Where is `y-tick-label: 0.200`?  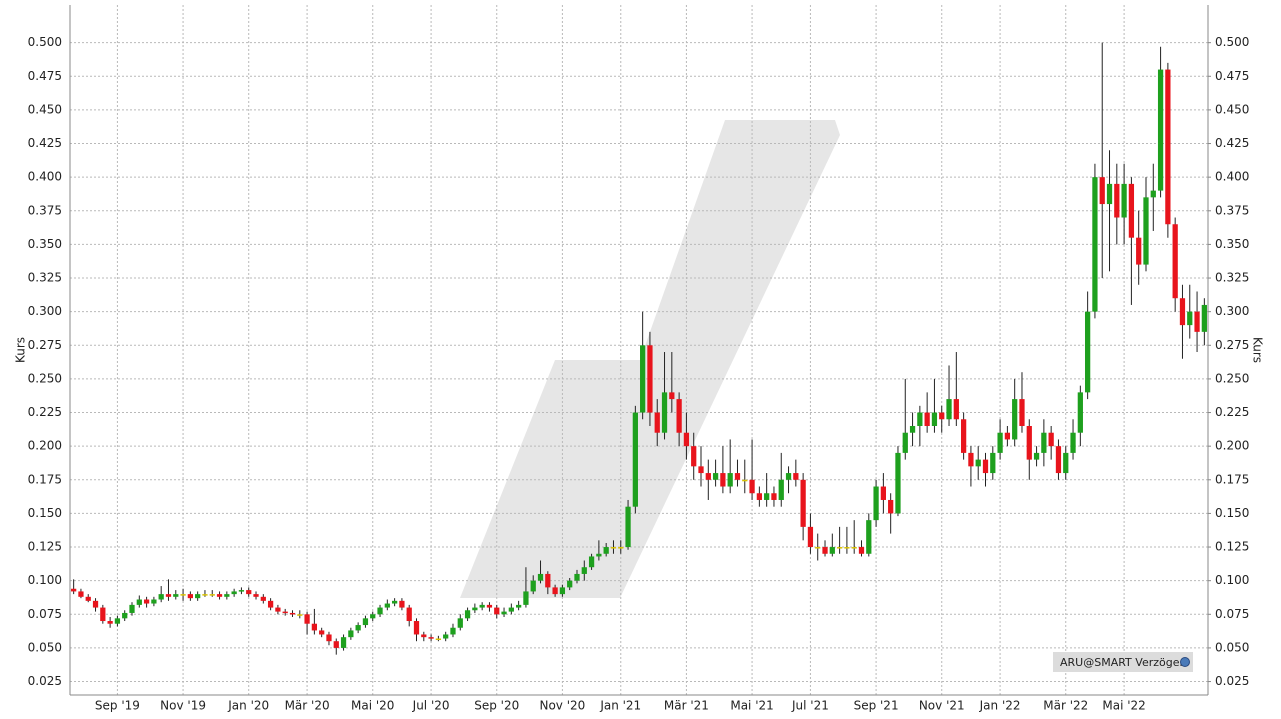
y-tick-label: 0.200 is located at coordinates (45, 446).